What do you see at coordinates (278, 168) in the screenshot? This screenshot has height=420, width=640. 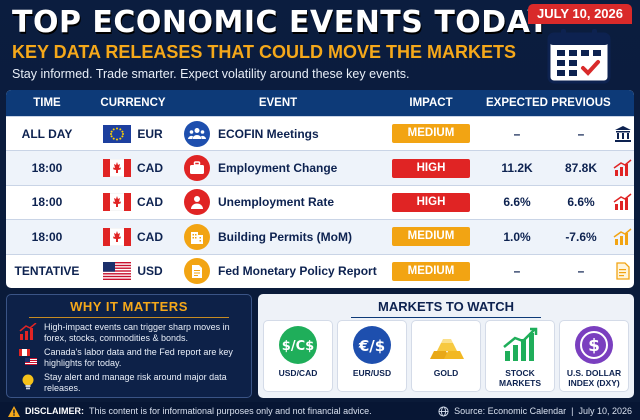 I see `event-name: Employment Change` at bounding box center [278, 168].